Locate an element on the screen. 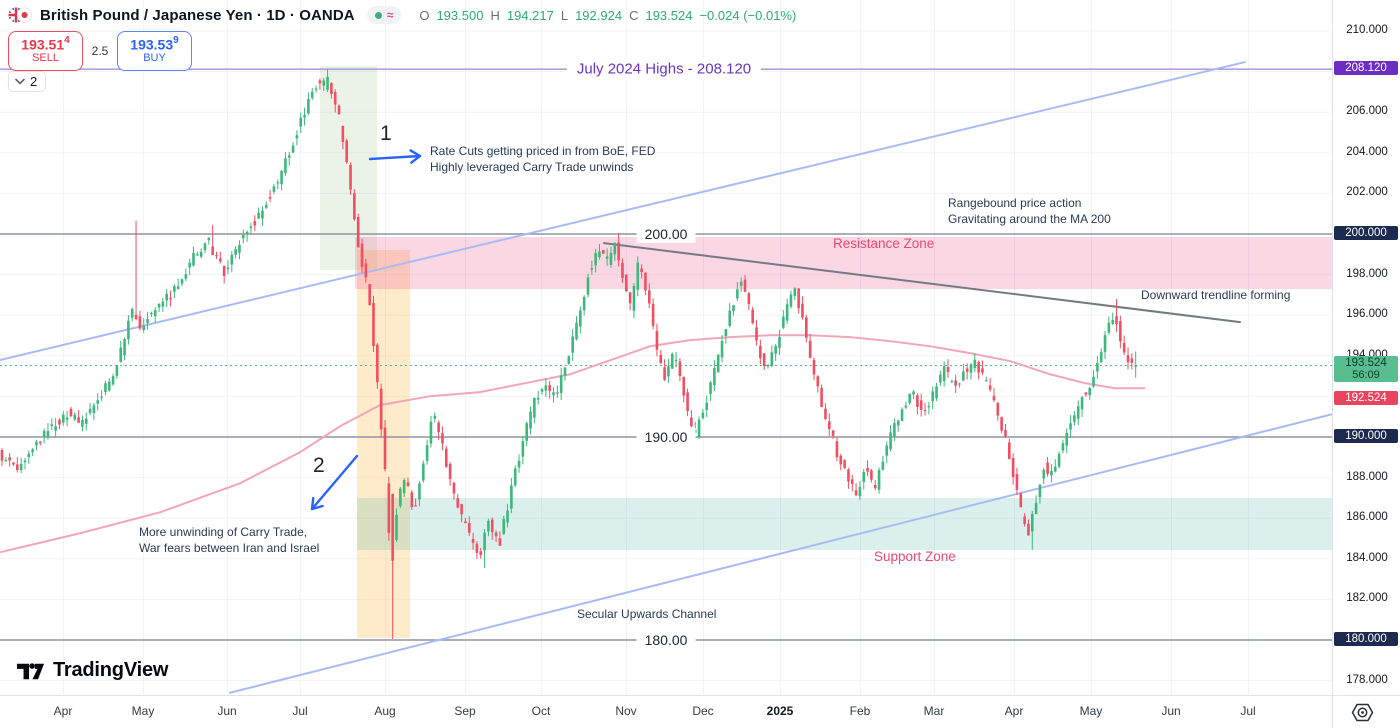  chevron-down-icon is located at coordinates (20, 81).